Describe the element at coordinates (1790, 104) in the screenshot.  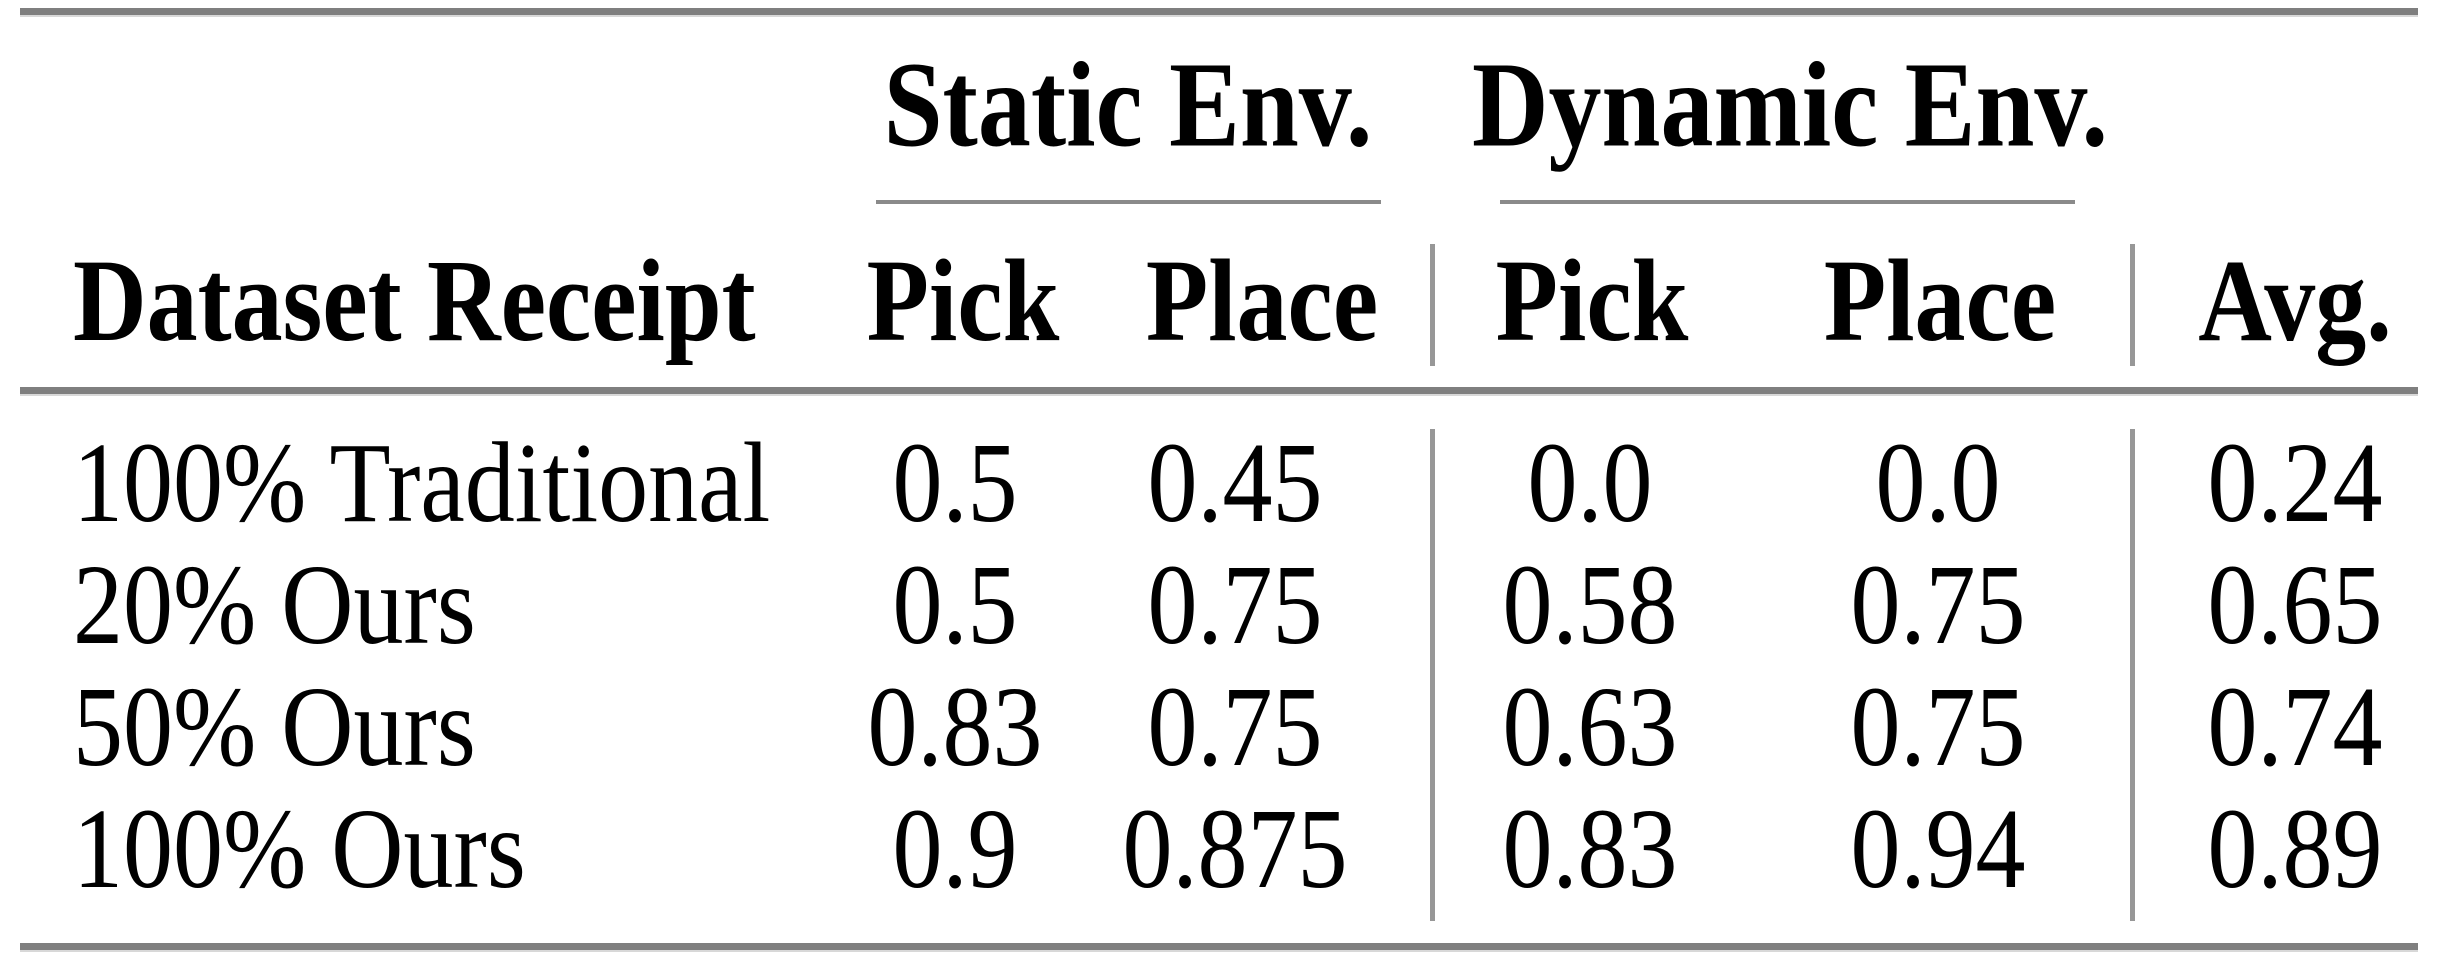
I see `group-header-dynamic-env: Dynamic Env.` at that location.